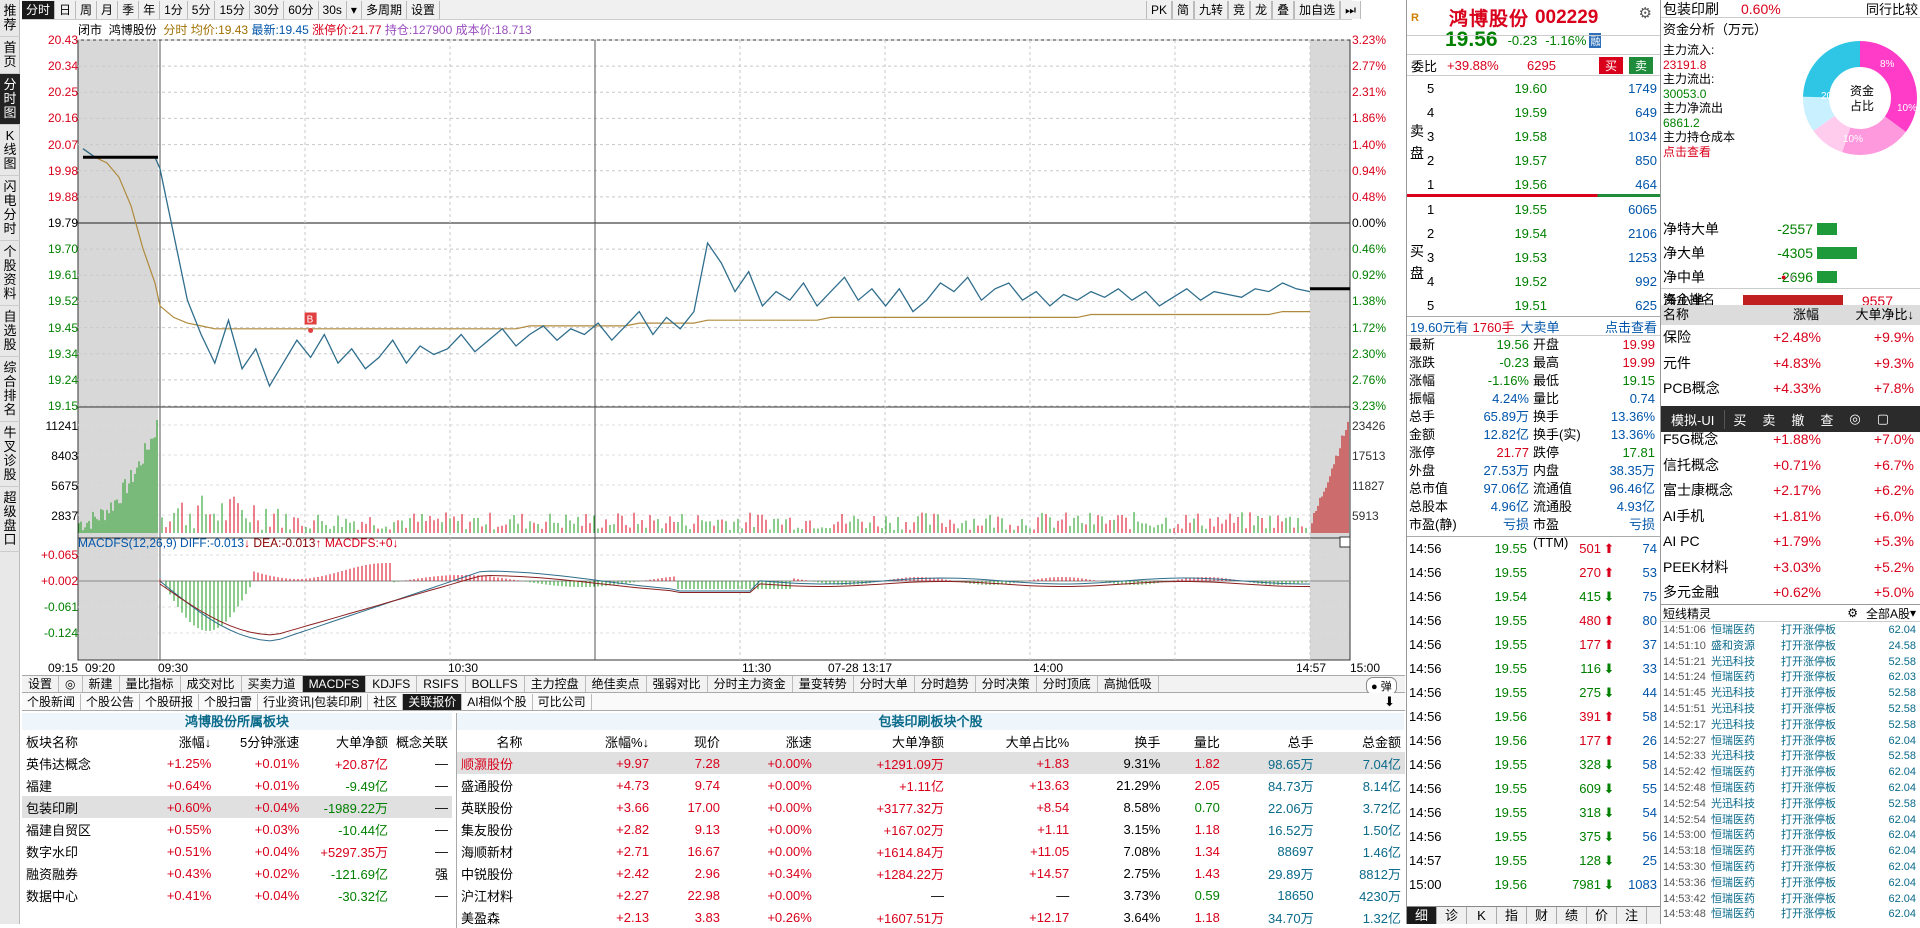 The image size is (1920, 928). I want to click on toolbar-right-item-6: 加自选, so click(1317, 10).